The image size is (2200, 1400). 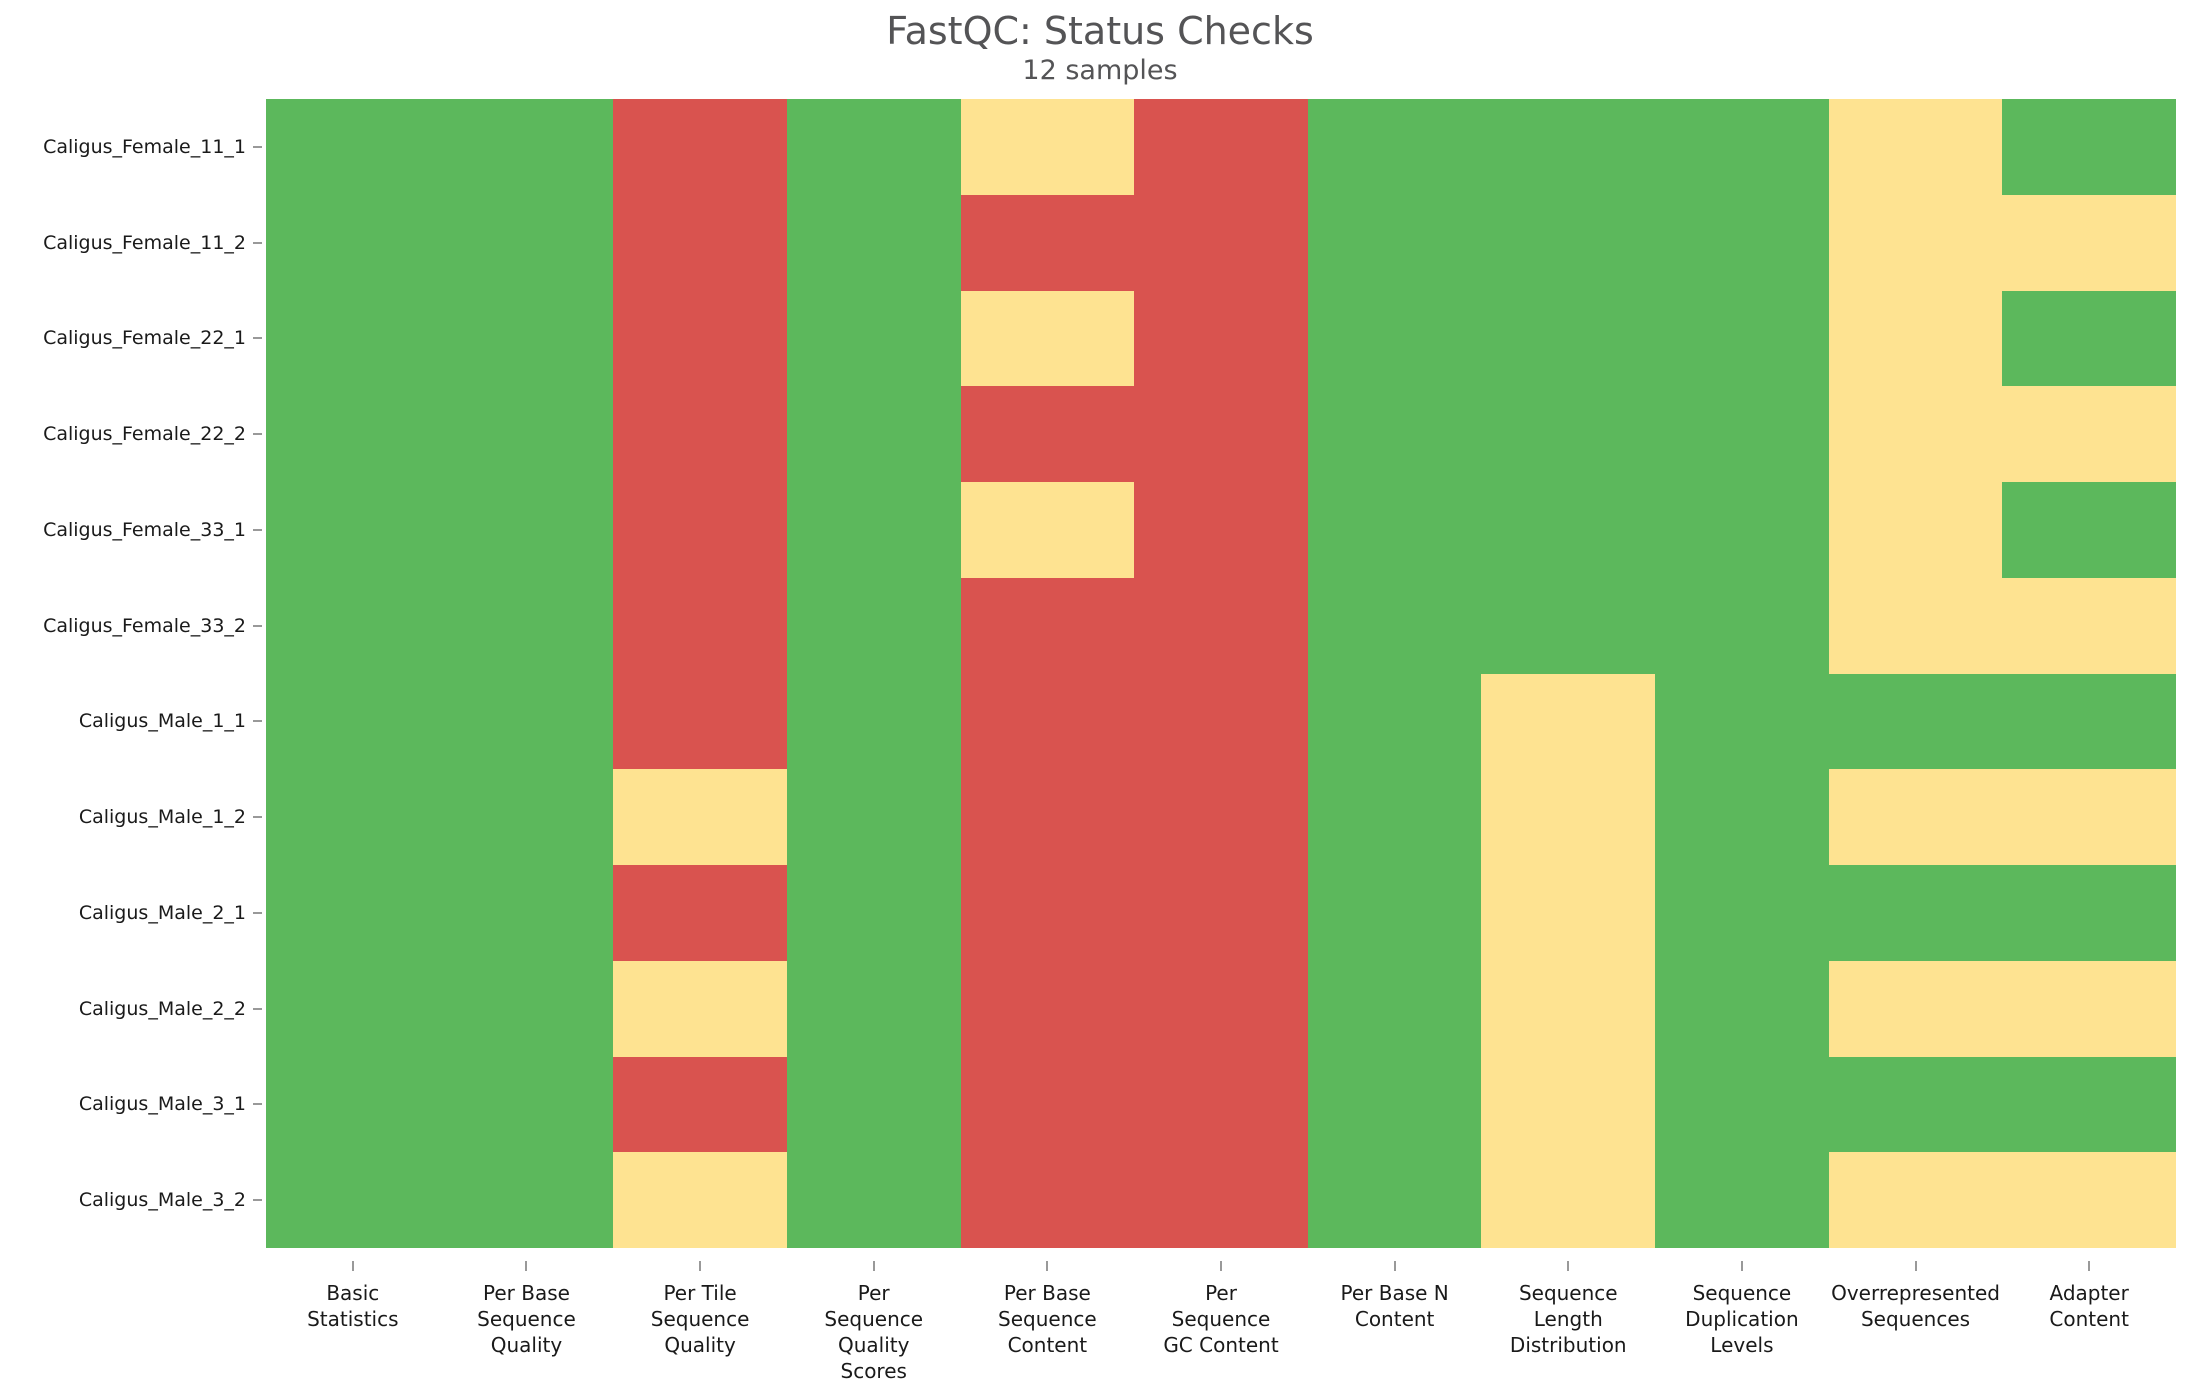 What do you see at coordinates (144, 434) in the screenshot?
I see `y-tick-label: Caligus_Female_22_2` at bounding box center [144, 434].